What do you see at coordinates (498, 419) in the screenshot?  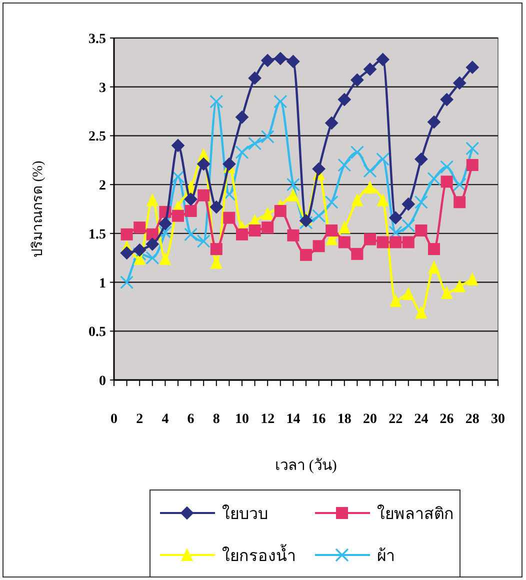 I see `x-tick-label: 30` at bounding box center [498, 419].